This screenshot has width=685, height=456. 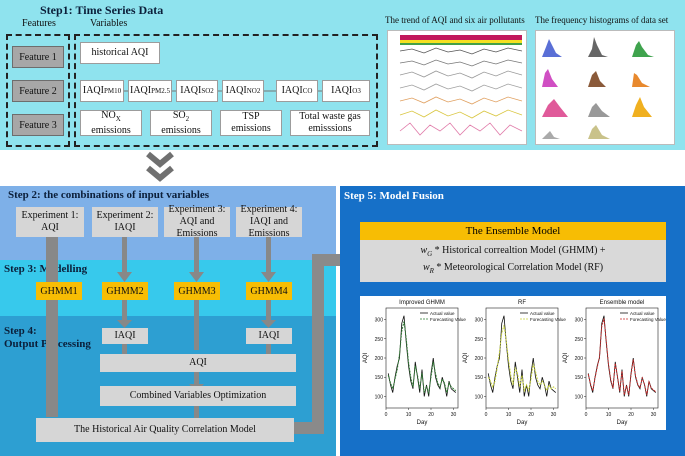 I want to click on experiment-2: Experiment 2: IAQI, so click(x=125, y=222).